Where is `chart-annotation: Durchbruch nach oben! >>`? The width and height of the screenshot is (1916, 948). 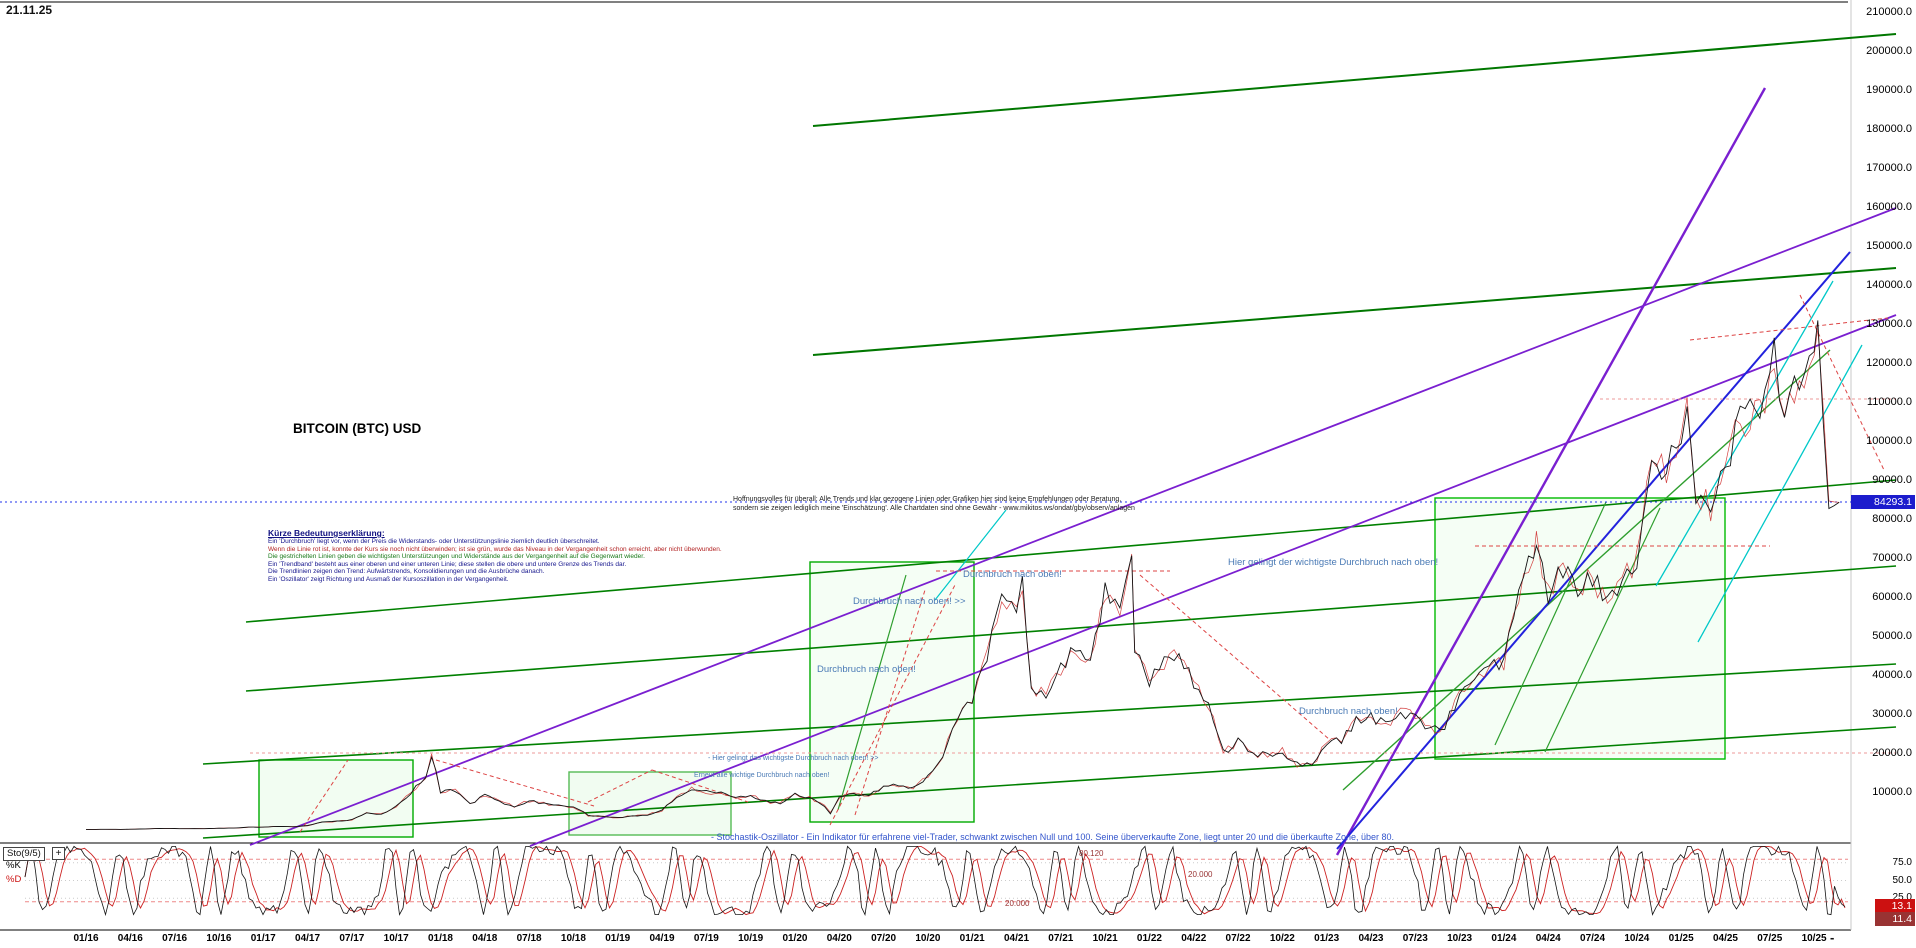 chart-annotation: Durchbruch nach oben! >> is located at coordinates (909, 601).